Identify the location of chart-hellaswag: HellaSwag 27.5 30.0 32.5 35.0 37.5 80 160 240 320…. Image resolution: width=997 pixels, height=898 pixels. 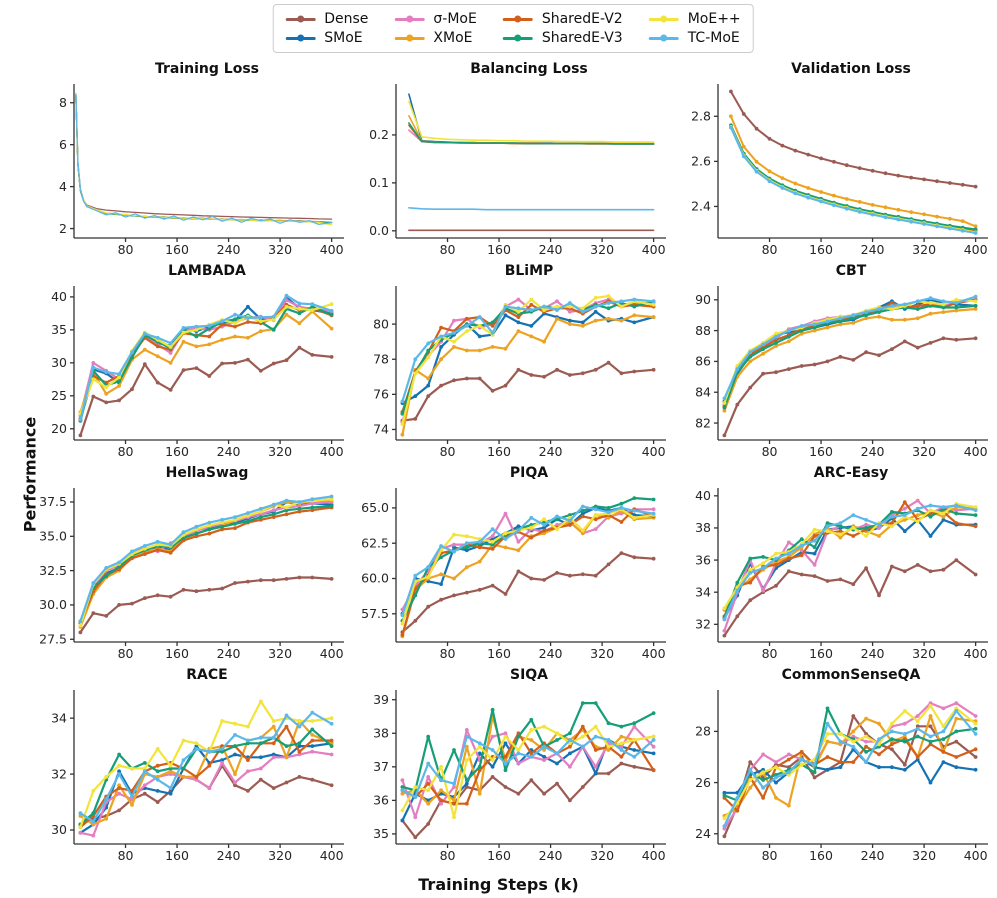
(189, 565).